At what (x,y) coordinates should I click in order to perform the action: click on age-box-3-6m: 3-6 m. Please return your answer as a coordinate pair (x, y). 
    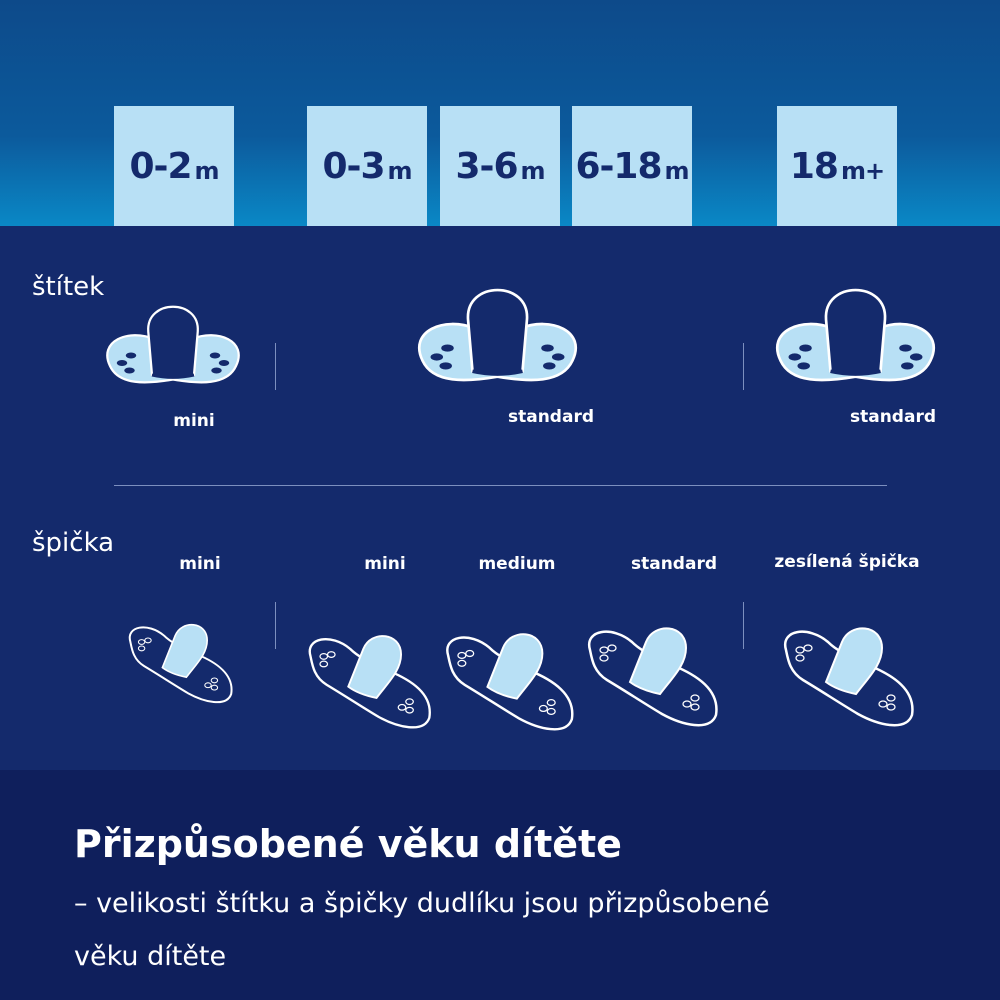
    Looking at the image, I should click on (500, 166).